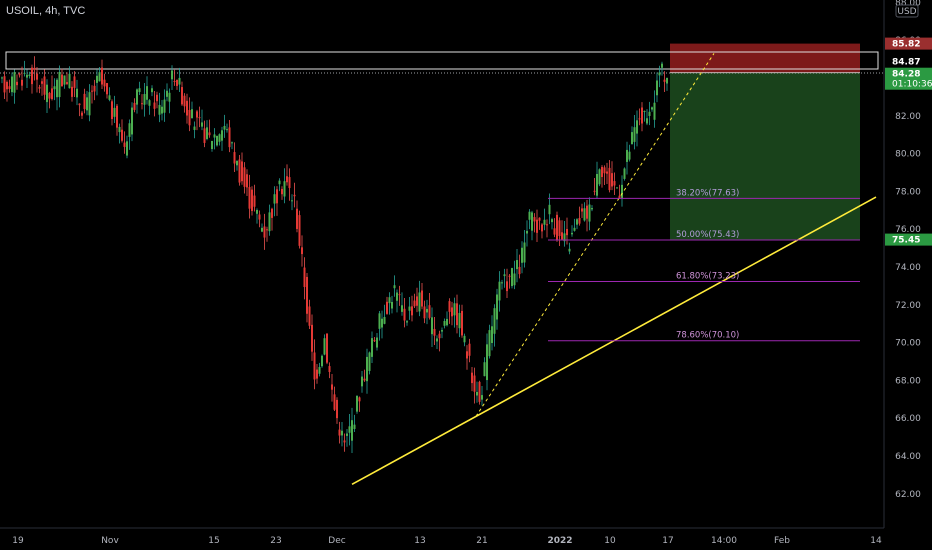 This screenshot has width=932, height=550. Describe the element at coordinates (908, 117) in the screenshot. I see `price-tick-label: 82.00` at that location.